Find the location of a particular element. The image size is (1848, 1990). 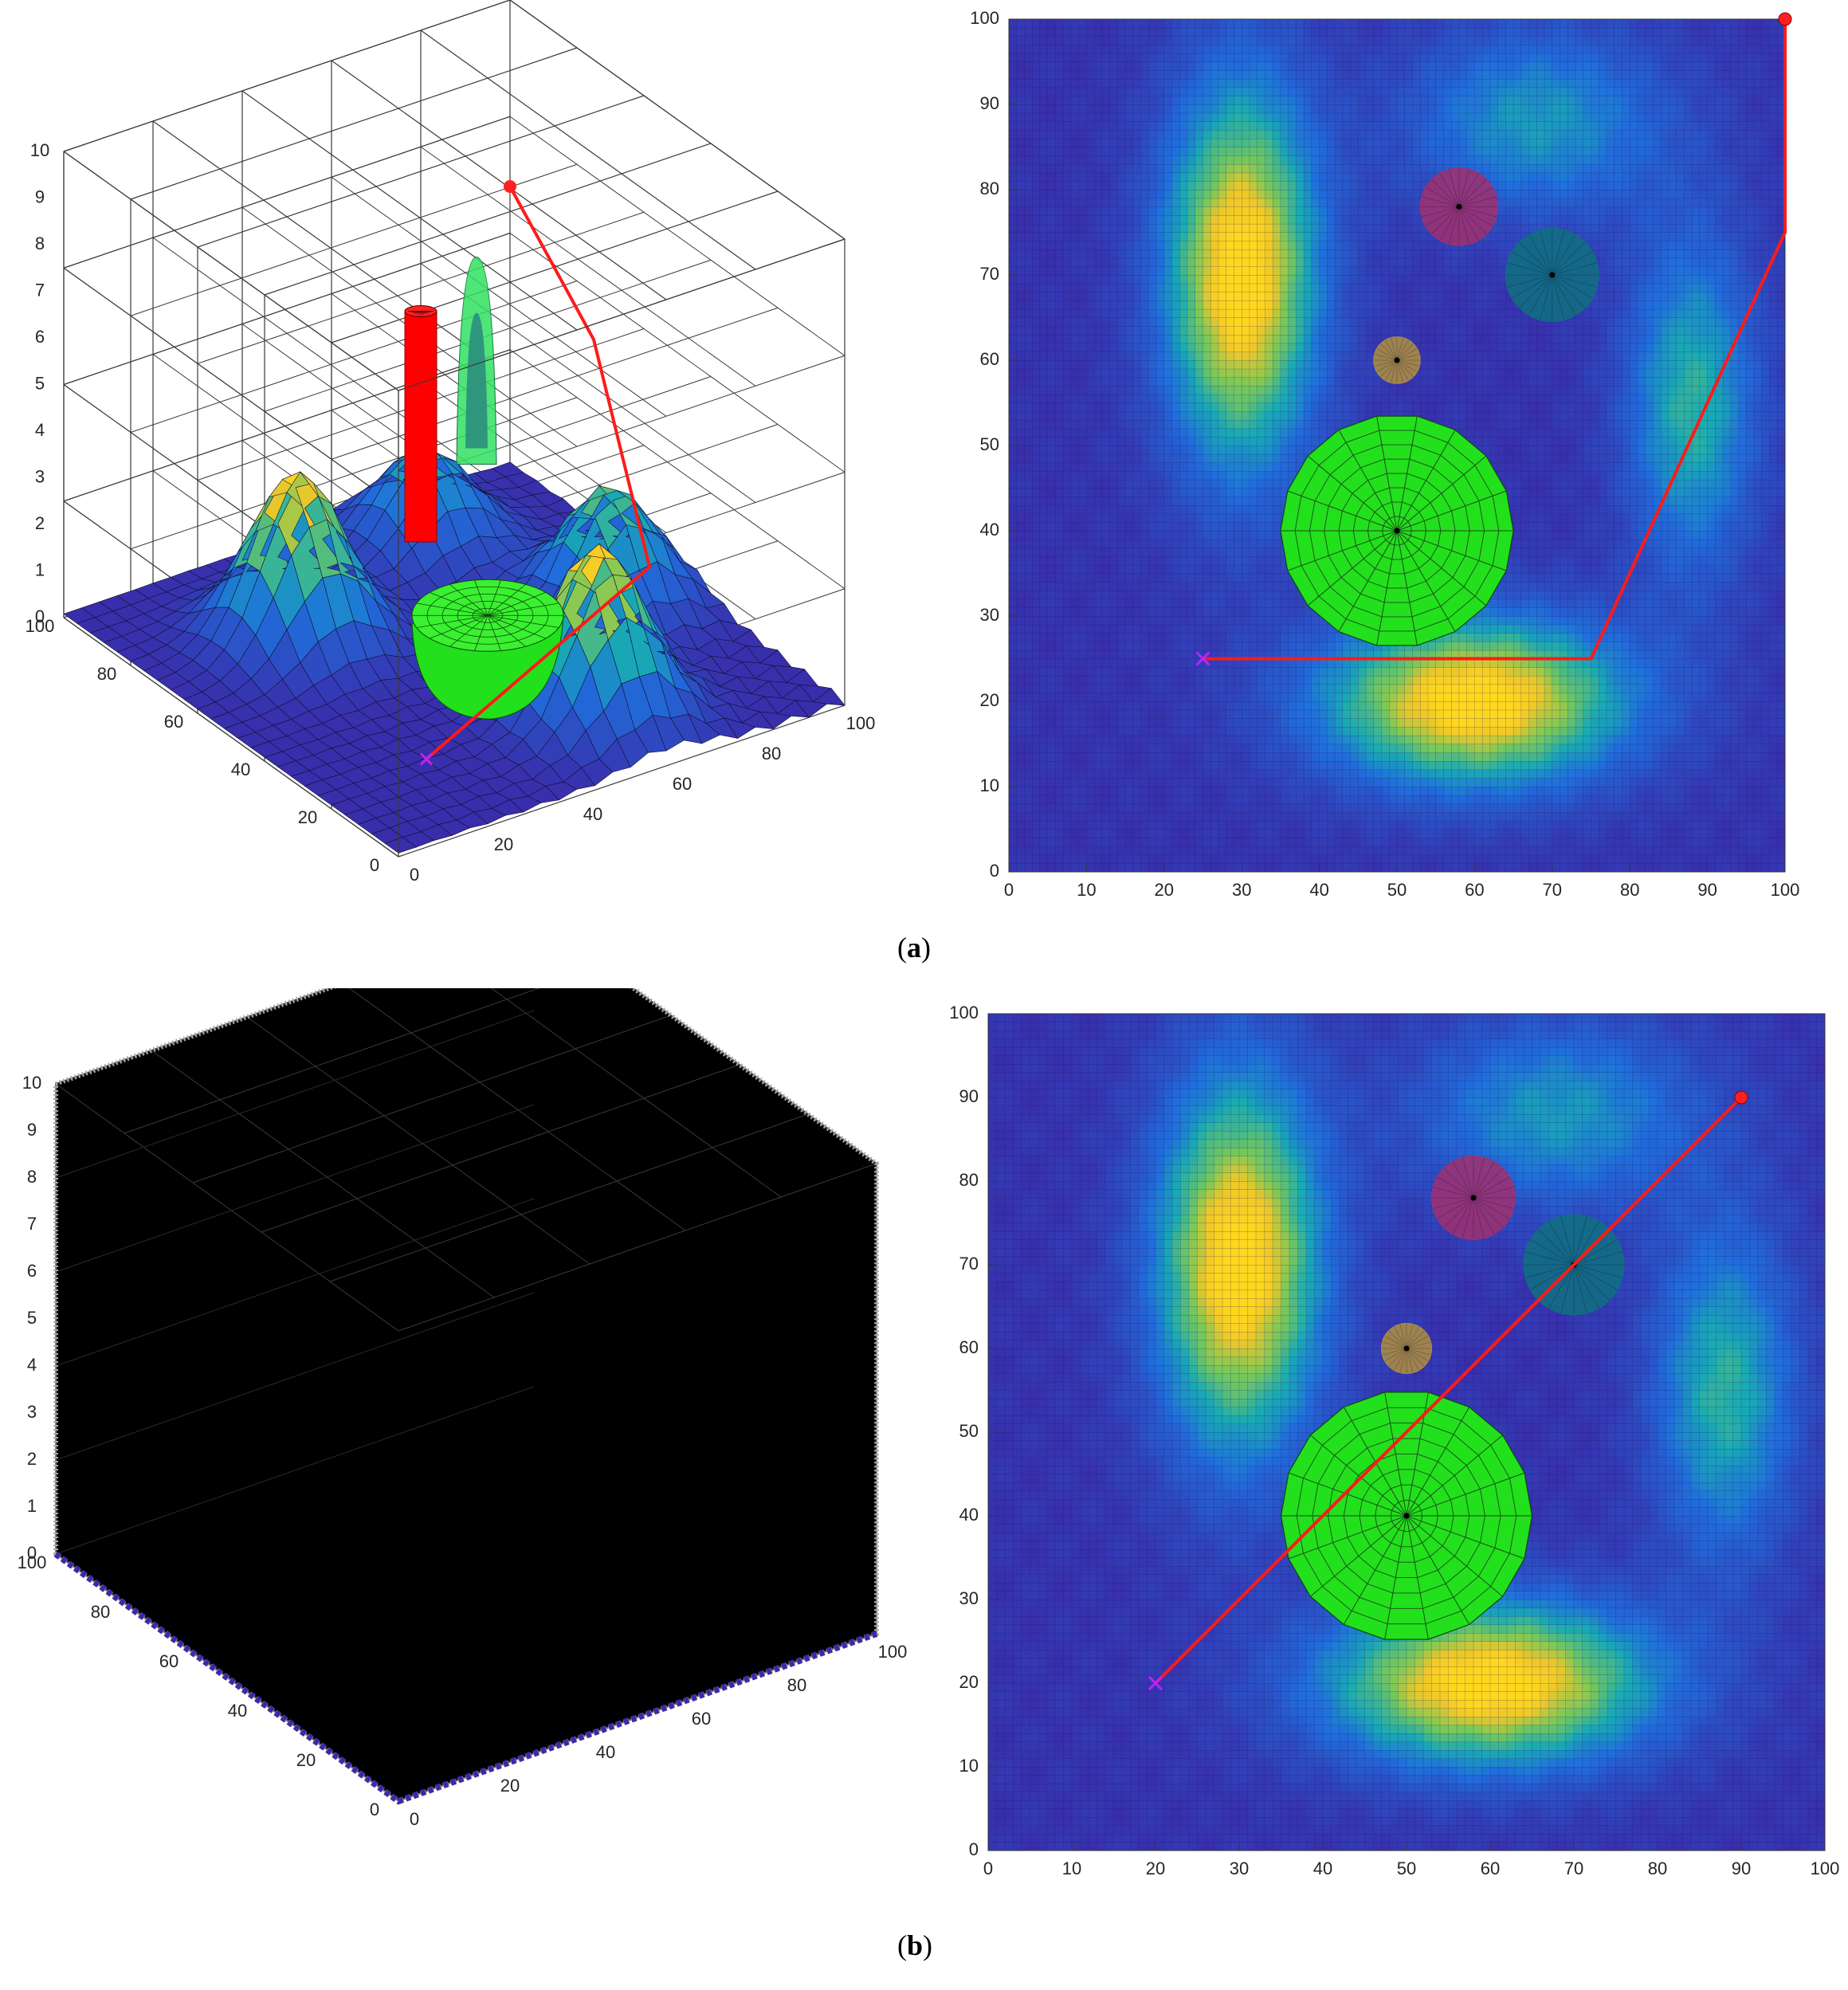

obstacle-cylinder is located at coordinates (420, 424).